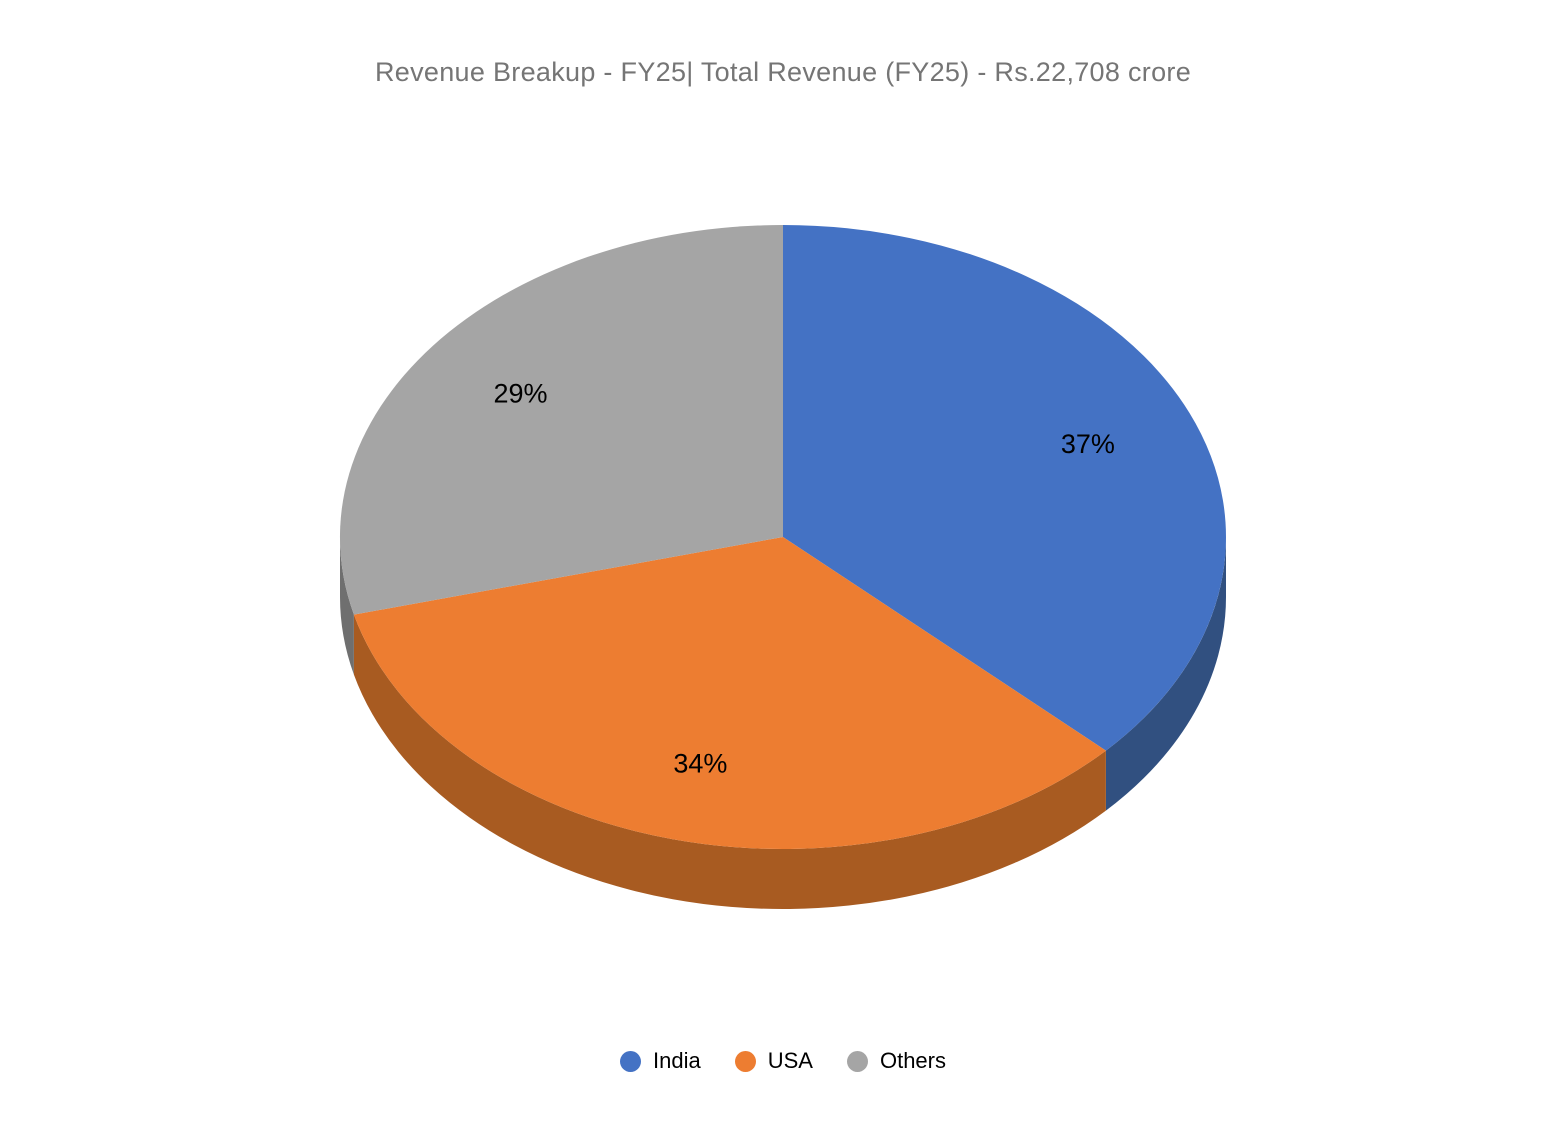  I want to click on chart-legend: India USA Others, so click(783, 1061).